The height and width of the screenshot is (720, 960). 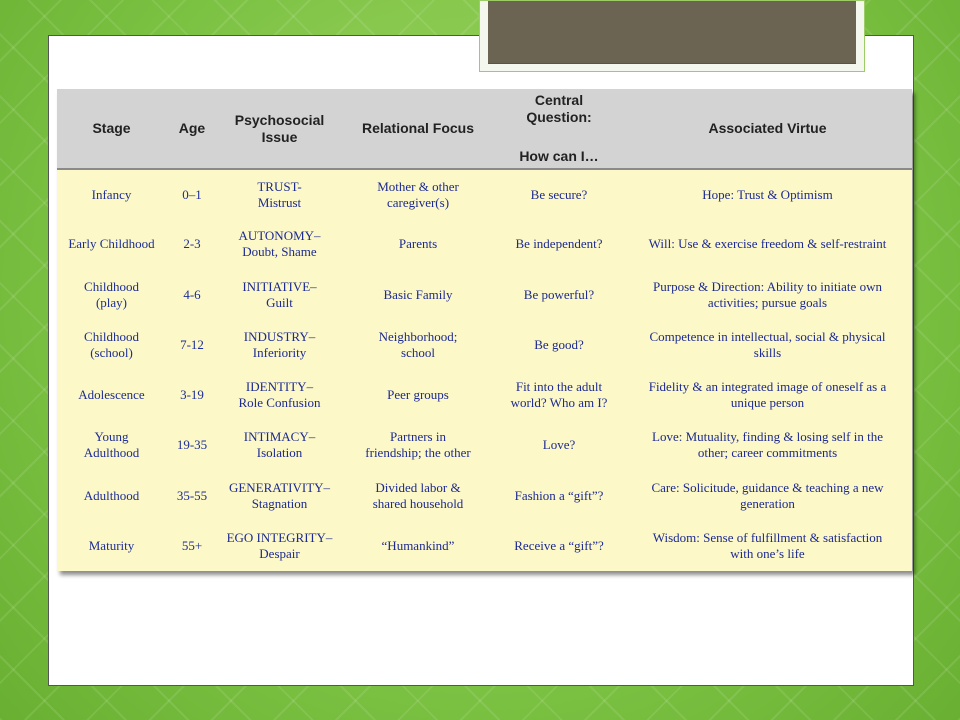 What do you see at coordinates (279, 503) in the screenshot?
I see `cell-psychosocial-issue-line: Stagnation` at bounding box center [279, 503].